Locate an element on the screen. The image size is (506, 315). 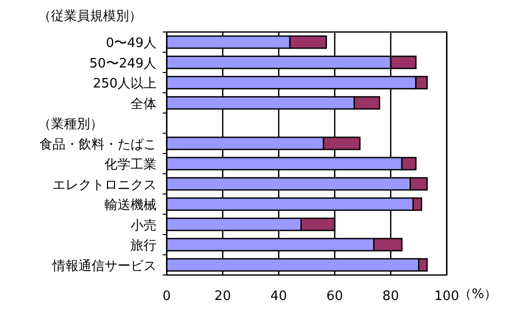
y-tick-label: エレクトロニクス is located at coordinates (104, 185).